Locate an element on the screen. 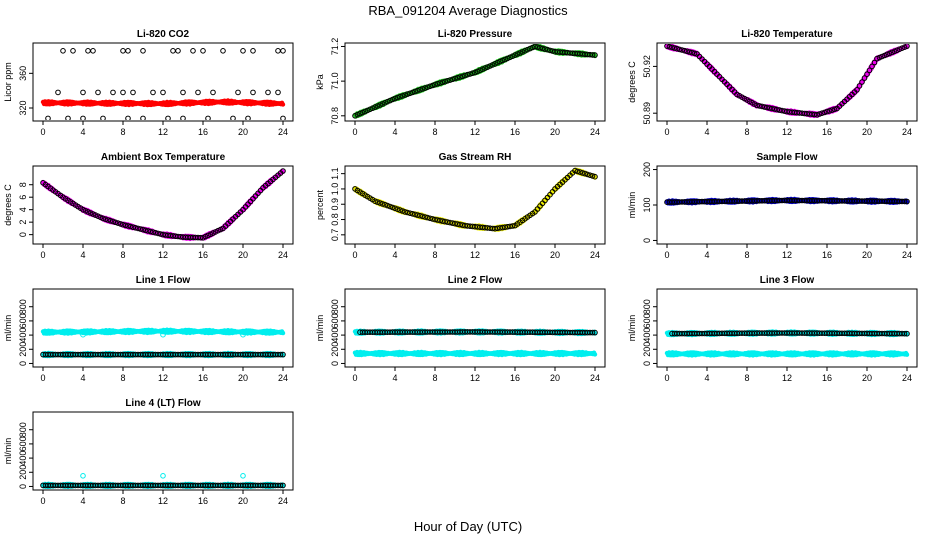 The height and width of the screenshot is (540, 936). series-main is located at coordinates (163, 103).